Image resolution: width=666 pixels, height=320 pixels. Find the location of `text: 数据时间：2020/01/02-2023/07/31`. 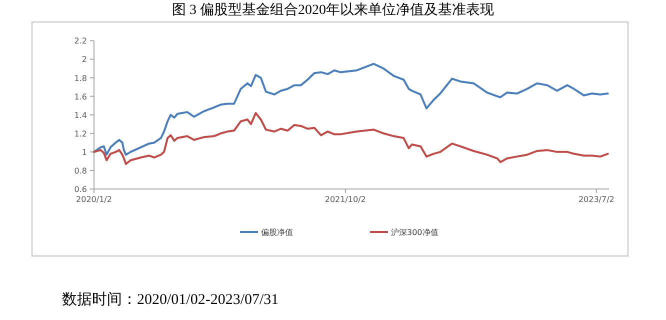

text: 数据时间：2020/01/02-2023/07/31 is located at coordinates (170, 299).